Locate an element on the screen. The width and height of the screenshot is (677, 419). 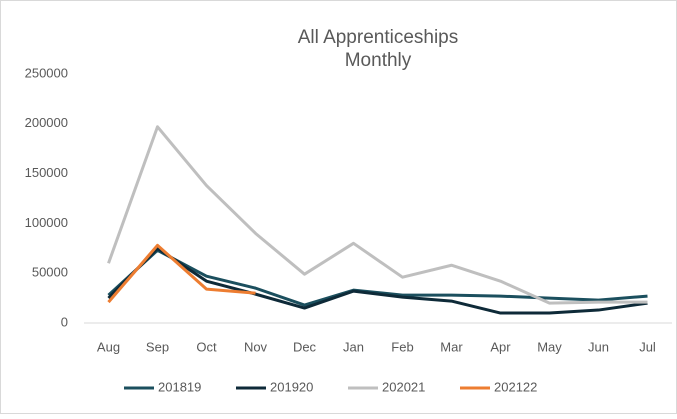
y-tick-label: 150000 is located at coordinates (46, 172).